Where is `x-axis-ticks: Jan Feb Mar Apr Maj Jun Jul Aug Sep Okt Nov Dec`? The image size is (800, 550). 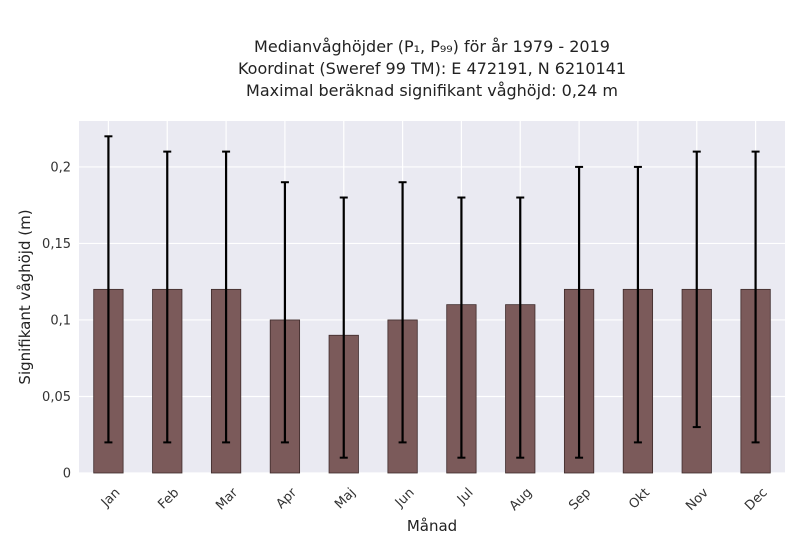
x-axis-ticks: Jan Feb Mar Apr Maj Jun Jul Aug Sep Okt Nov Dec is located at coordinates (434, 499).